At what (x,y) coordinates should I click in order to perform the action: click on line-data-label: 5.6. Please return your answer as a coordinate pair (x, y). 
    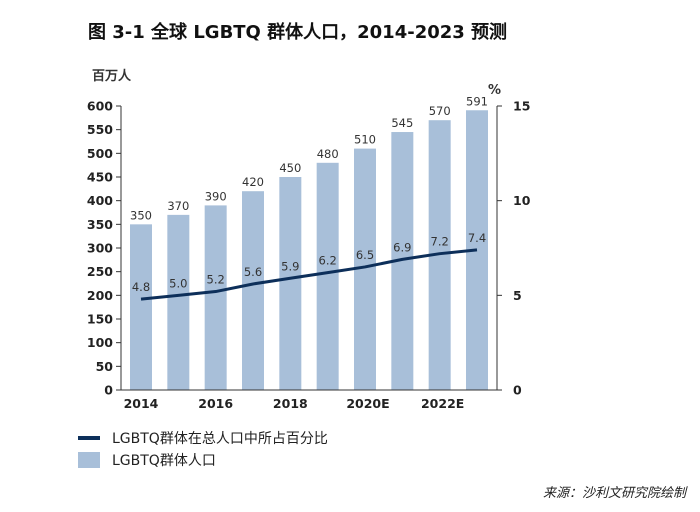
    Looking at the image, I should click on (253, 272).